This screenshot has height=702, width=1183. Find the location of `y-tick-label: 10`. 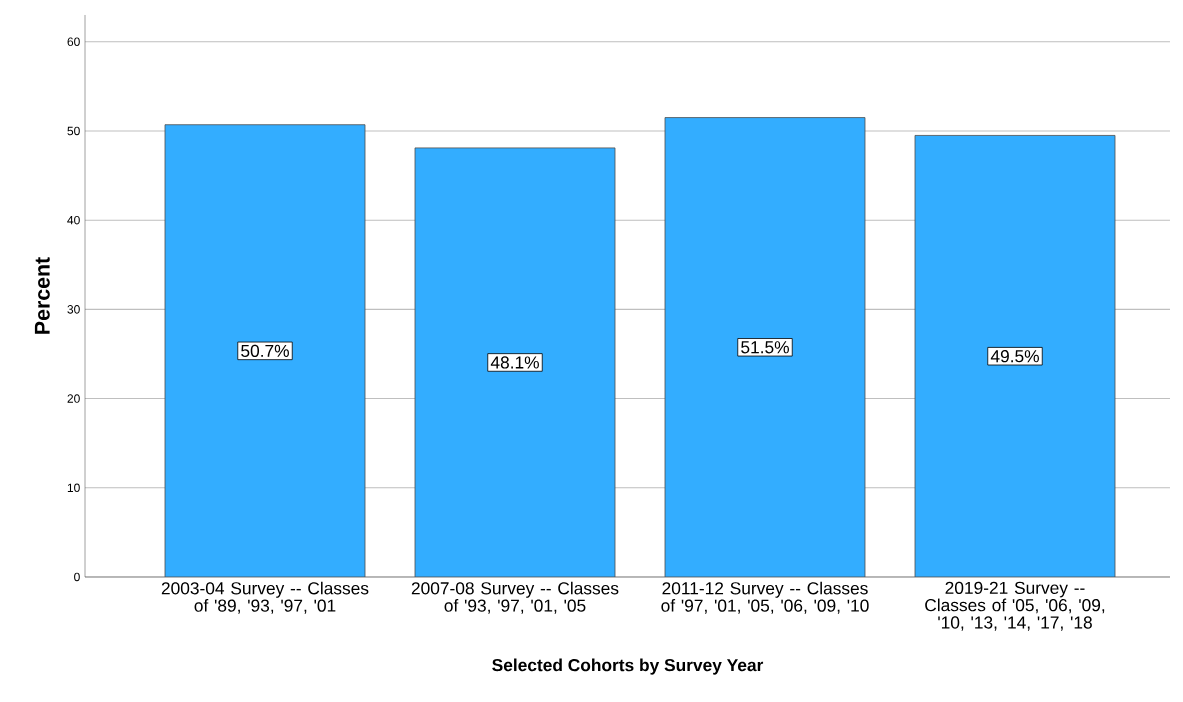

y-tick-label: 10 is located at coordinates (73, 488).